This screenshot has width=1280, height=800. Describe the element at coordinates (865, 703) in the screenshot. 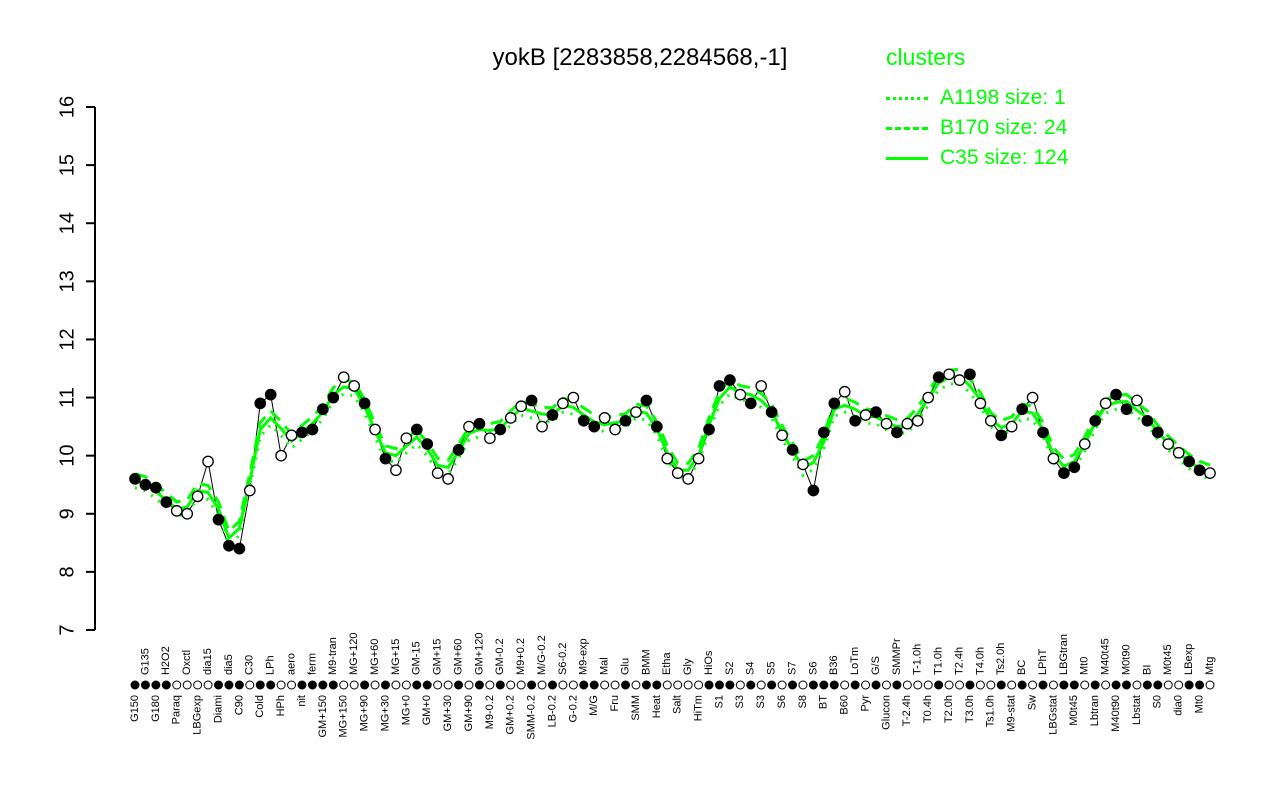

I see `x-category-label: Pyr` at that location.